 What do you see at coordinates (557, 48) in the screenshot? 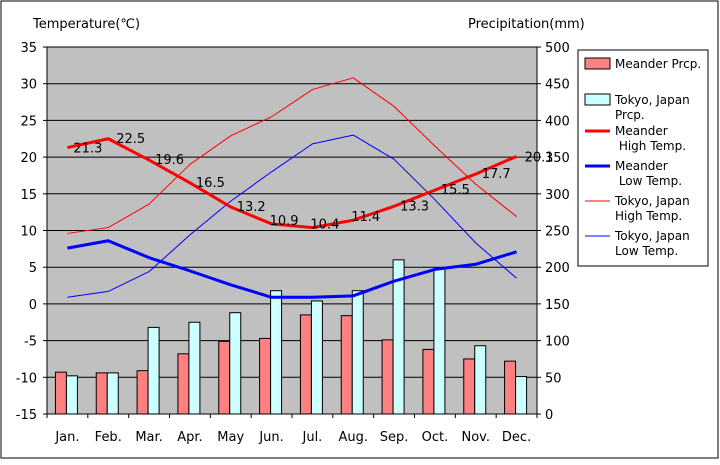
I see `y-right-tick-label: 500` at bounding box center [557, 48].